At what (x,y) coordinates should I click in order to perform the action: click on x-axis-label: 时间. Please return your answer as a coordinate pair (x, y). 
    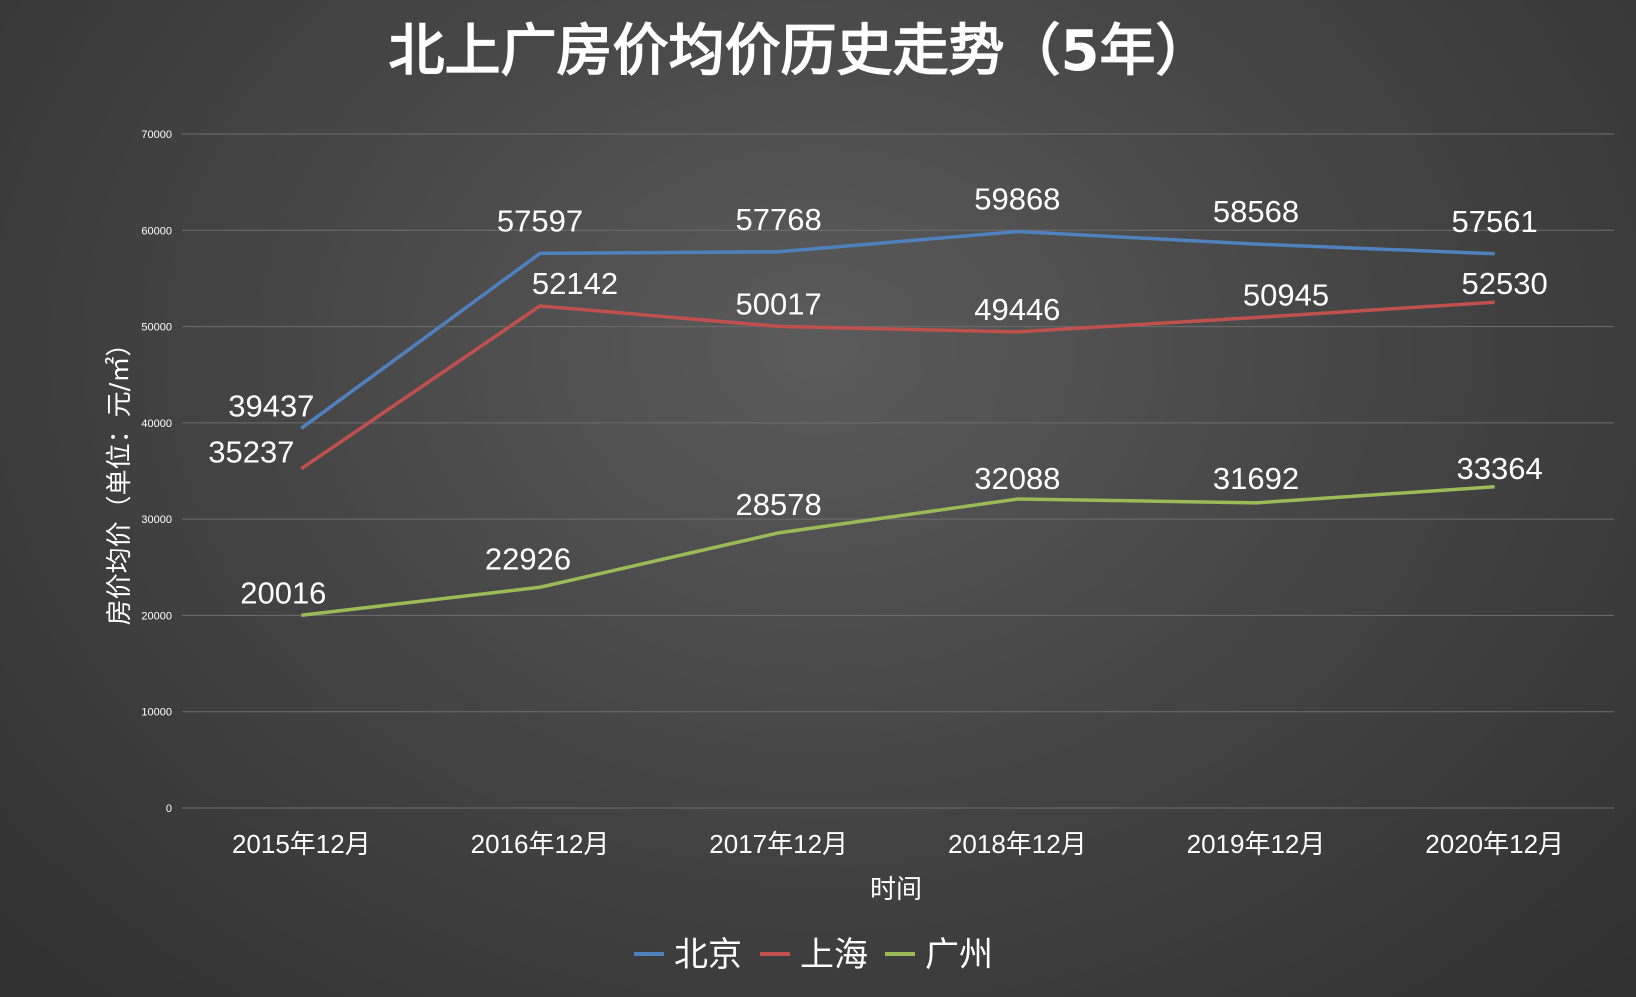
    Looking at the image, I should click on (896, 890).